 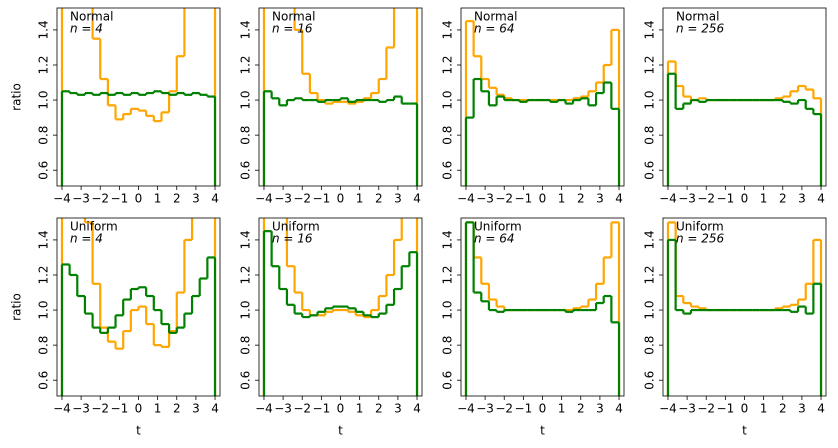 What do you see at coordinates (700, 239) in the screenshot?
I see `annotation: n = 256` at bounding box center [700, 239].